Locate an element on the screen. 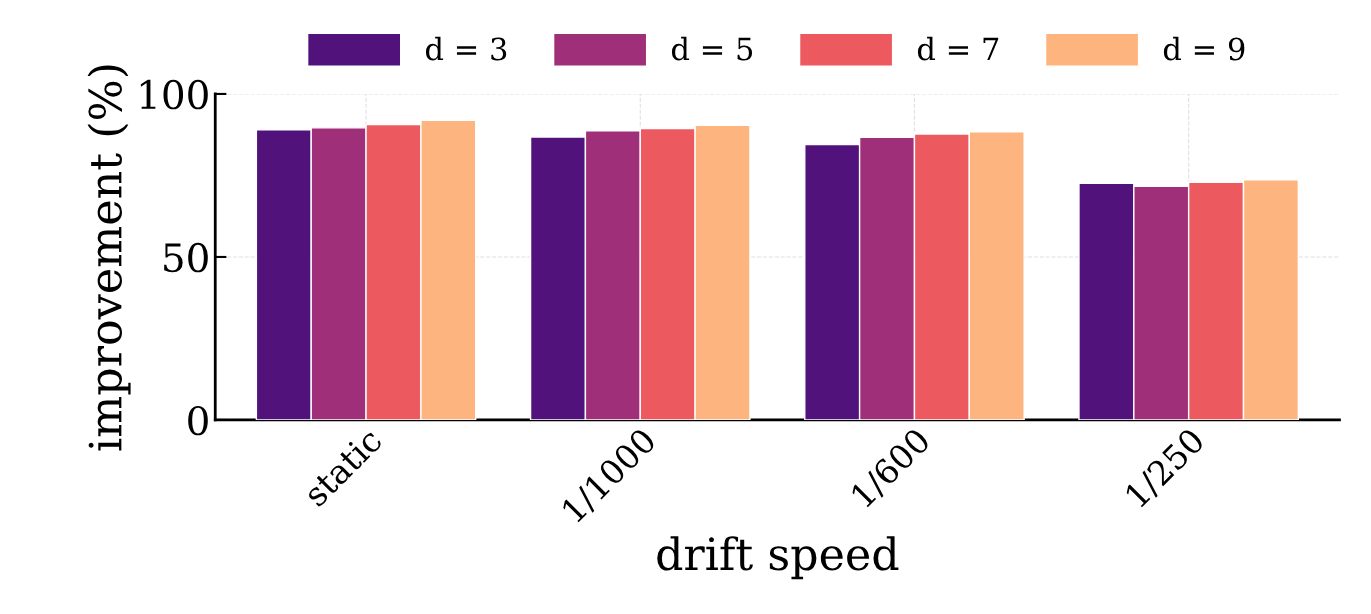 The image size is (1371, 614). legend-label: d = 5 is located at coordinates (712, 48).